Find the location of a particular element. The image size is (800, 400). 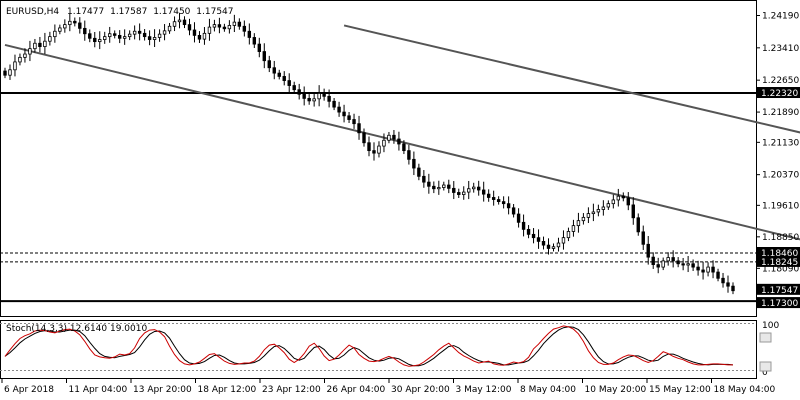

high-value: 1.17587 is located at coordinates (128, 12).